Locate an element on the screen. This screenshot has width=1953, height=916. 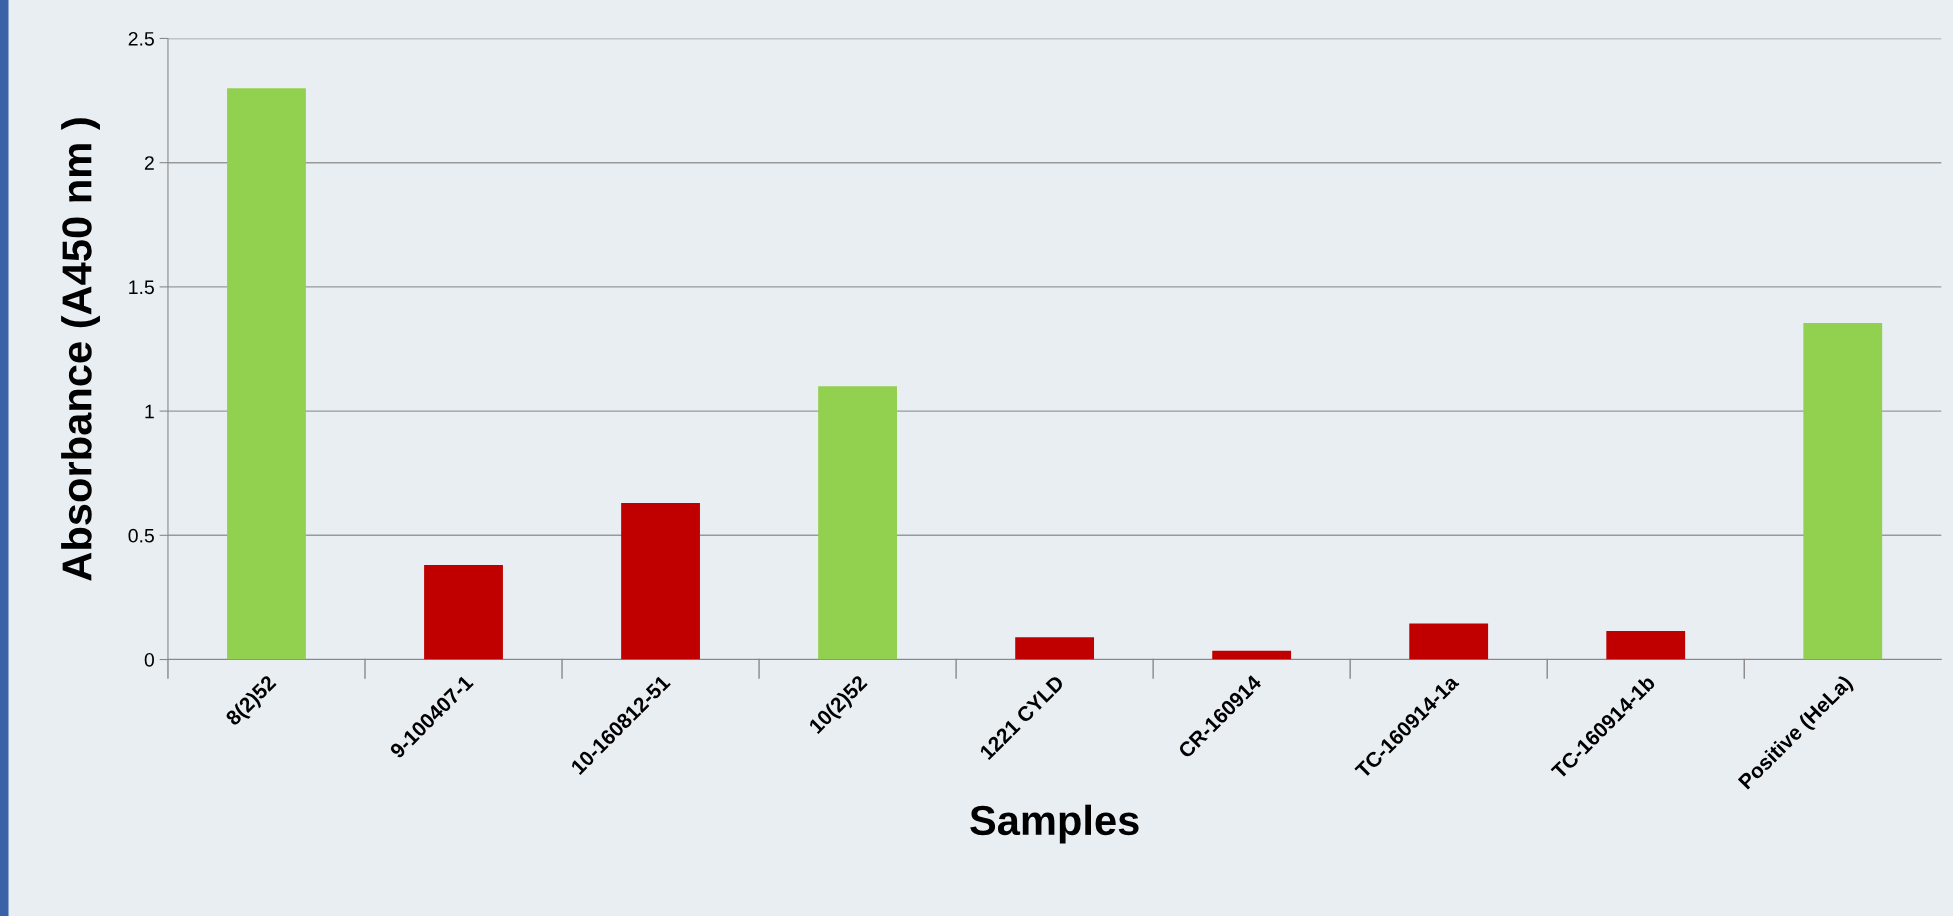
x-axis-title: Samples is located at coordinates (1054, 824).